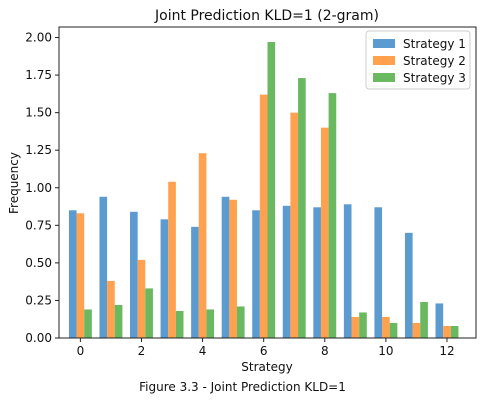  I want to click on y-axis-label: Frequency, so click(14, 183).